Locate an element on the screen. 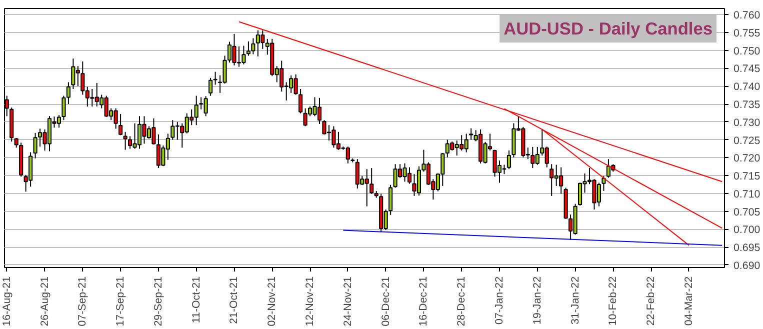 Image resolution: width=763 pixels, height=329 pixels. x-tick-label: 26-Aug-21 is located at coordinates (44, 301).